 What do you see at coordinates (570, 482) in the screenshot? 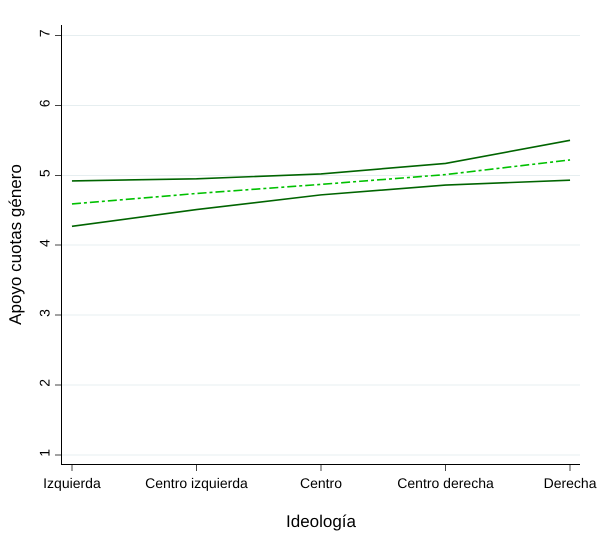
I see `x-tick-label: Derecha` at bounding box center [570, 482].